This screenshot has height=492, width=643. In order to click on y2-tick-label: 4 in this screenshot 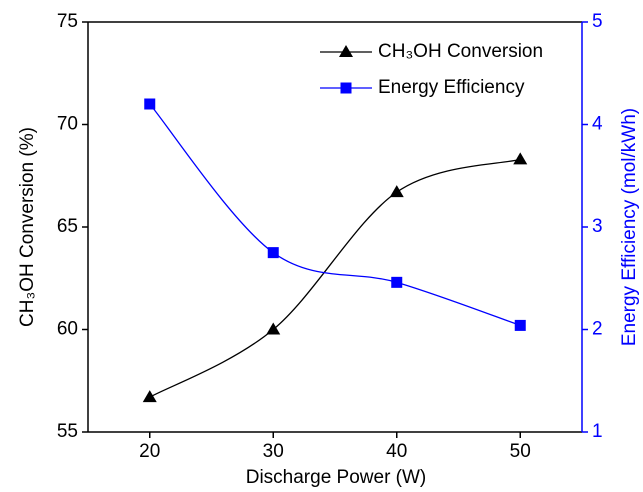, I will do `click(597, 124)`.